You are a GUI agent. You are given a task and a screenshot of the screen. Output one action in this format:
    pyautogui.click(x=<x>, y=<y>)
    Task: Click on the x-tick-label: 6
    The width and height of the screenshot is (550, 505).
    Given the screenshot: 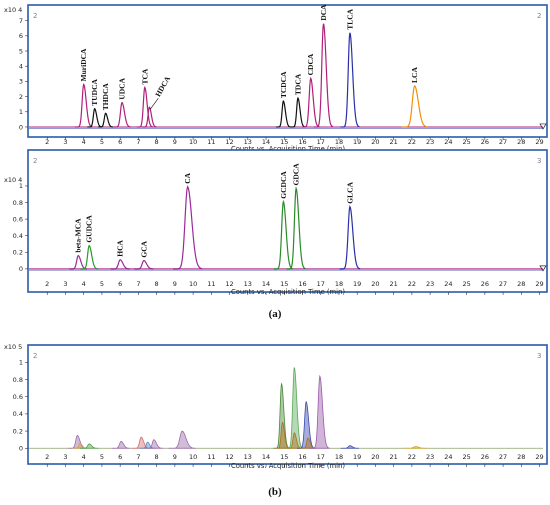 What is the action you would take?
    pyautogui.click(x=120, y=142)
    